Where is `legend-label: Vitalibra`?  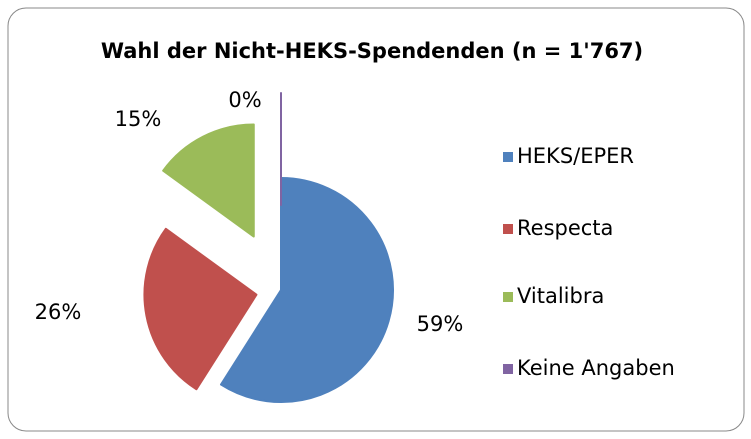 legend-label: Vitalibra is located at coordinates (560, 296).